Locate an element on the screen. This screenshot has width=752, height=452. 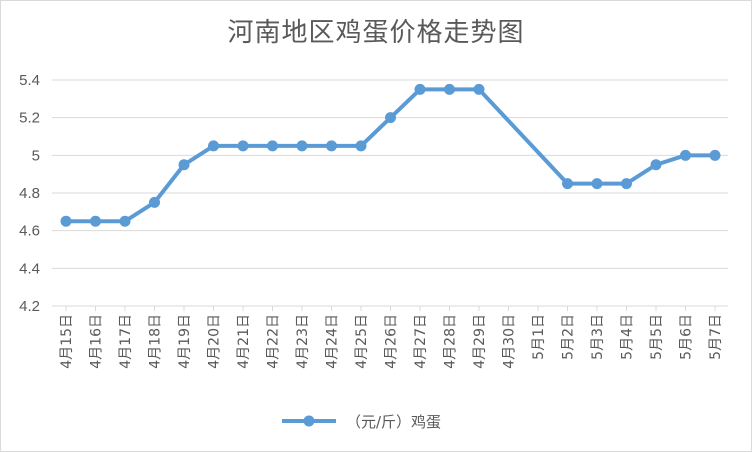
legend-label: （元/斤）鸡蛋 is located at coordinates (393, 422).